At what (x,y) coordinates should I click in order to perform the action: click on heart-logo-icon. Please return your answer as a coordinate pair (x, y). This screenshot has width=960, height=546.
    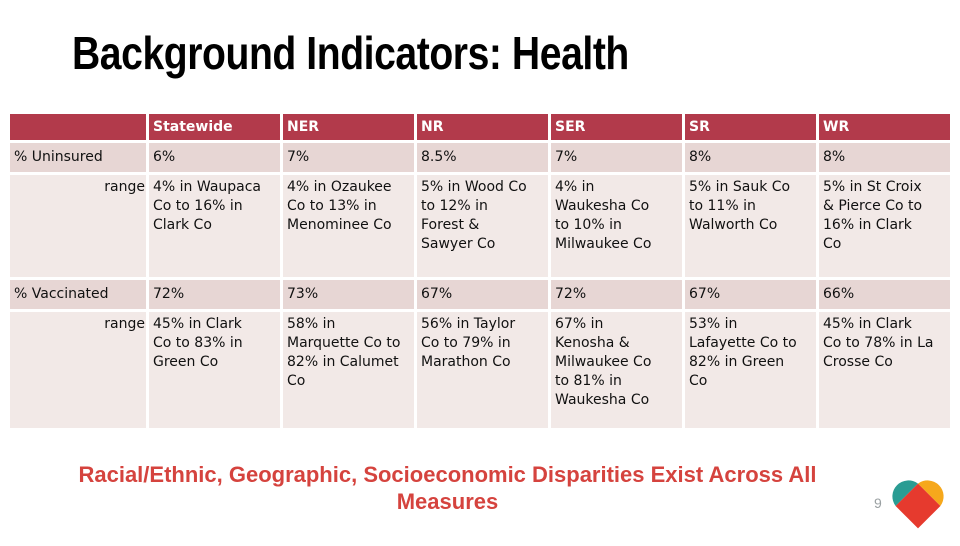
    Looking at the image, I should click on (918, 504).